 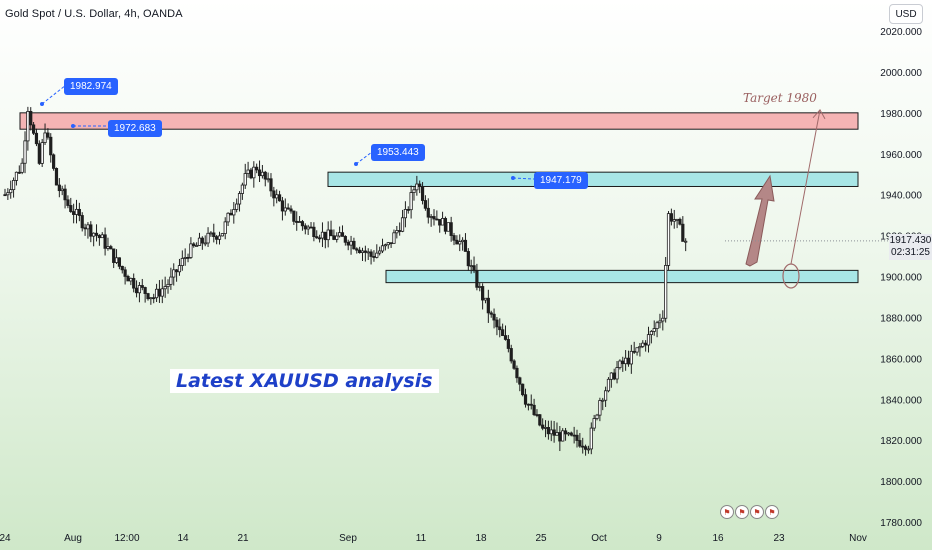 What do you see at coordinates (523, 178) in the screenshot?
I see `callout-pointer` at bounding box center [523, 178].